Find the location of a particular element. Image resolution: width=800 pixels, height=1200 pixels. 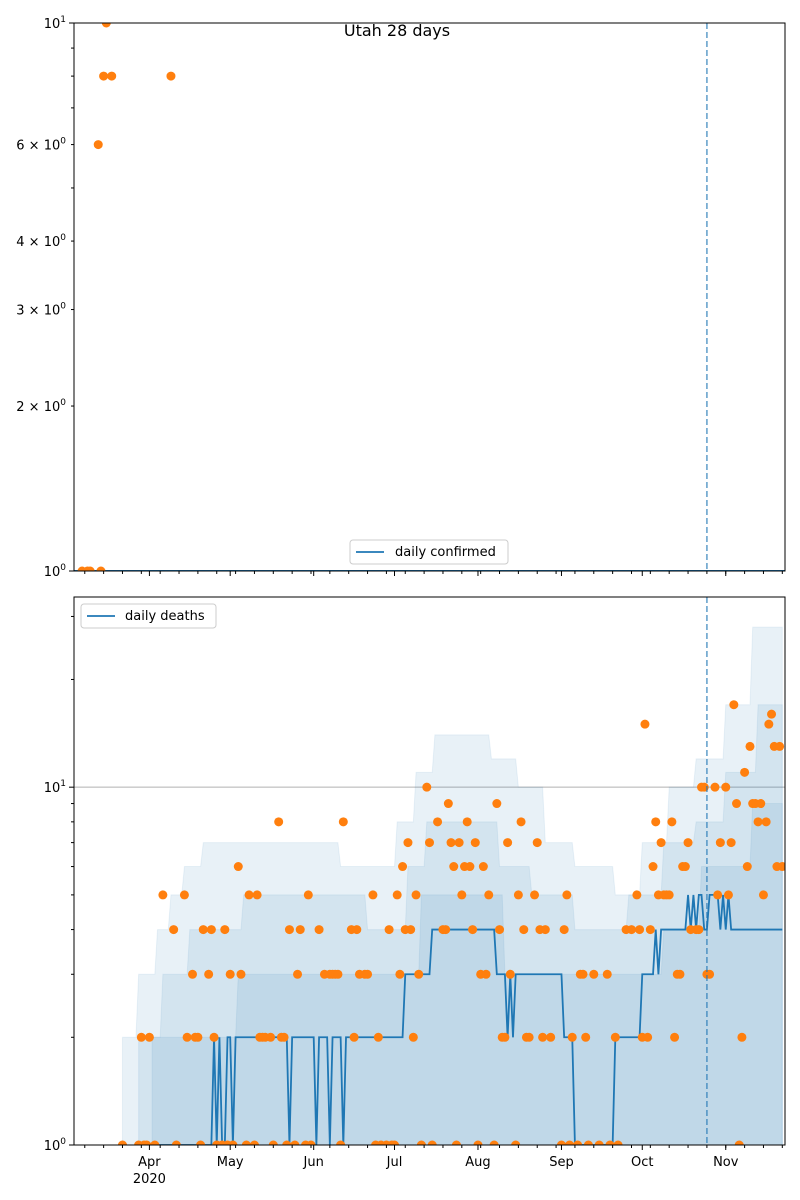

y-minor-tick-label: 4 × 100 is located at coordinates (41, 241).